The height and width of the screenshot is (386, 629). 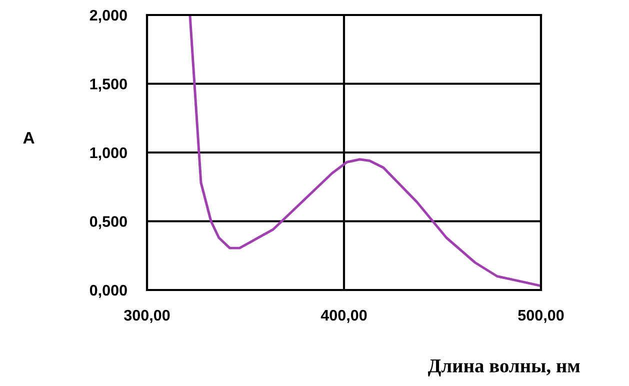 I want to click on x-tick-label: 400,00, so click(x=343, y=316).